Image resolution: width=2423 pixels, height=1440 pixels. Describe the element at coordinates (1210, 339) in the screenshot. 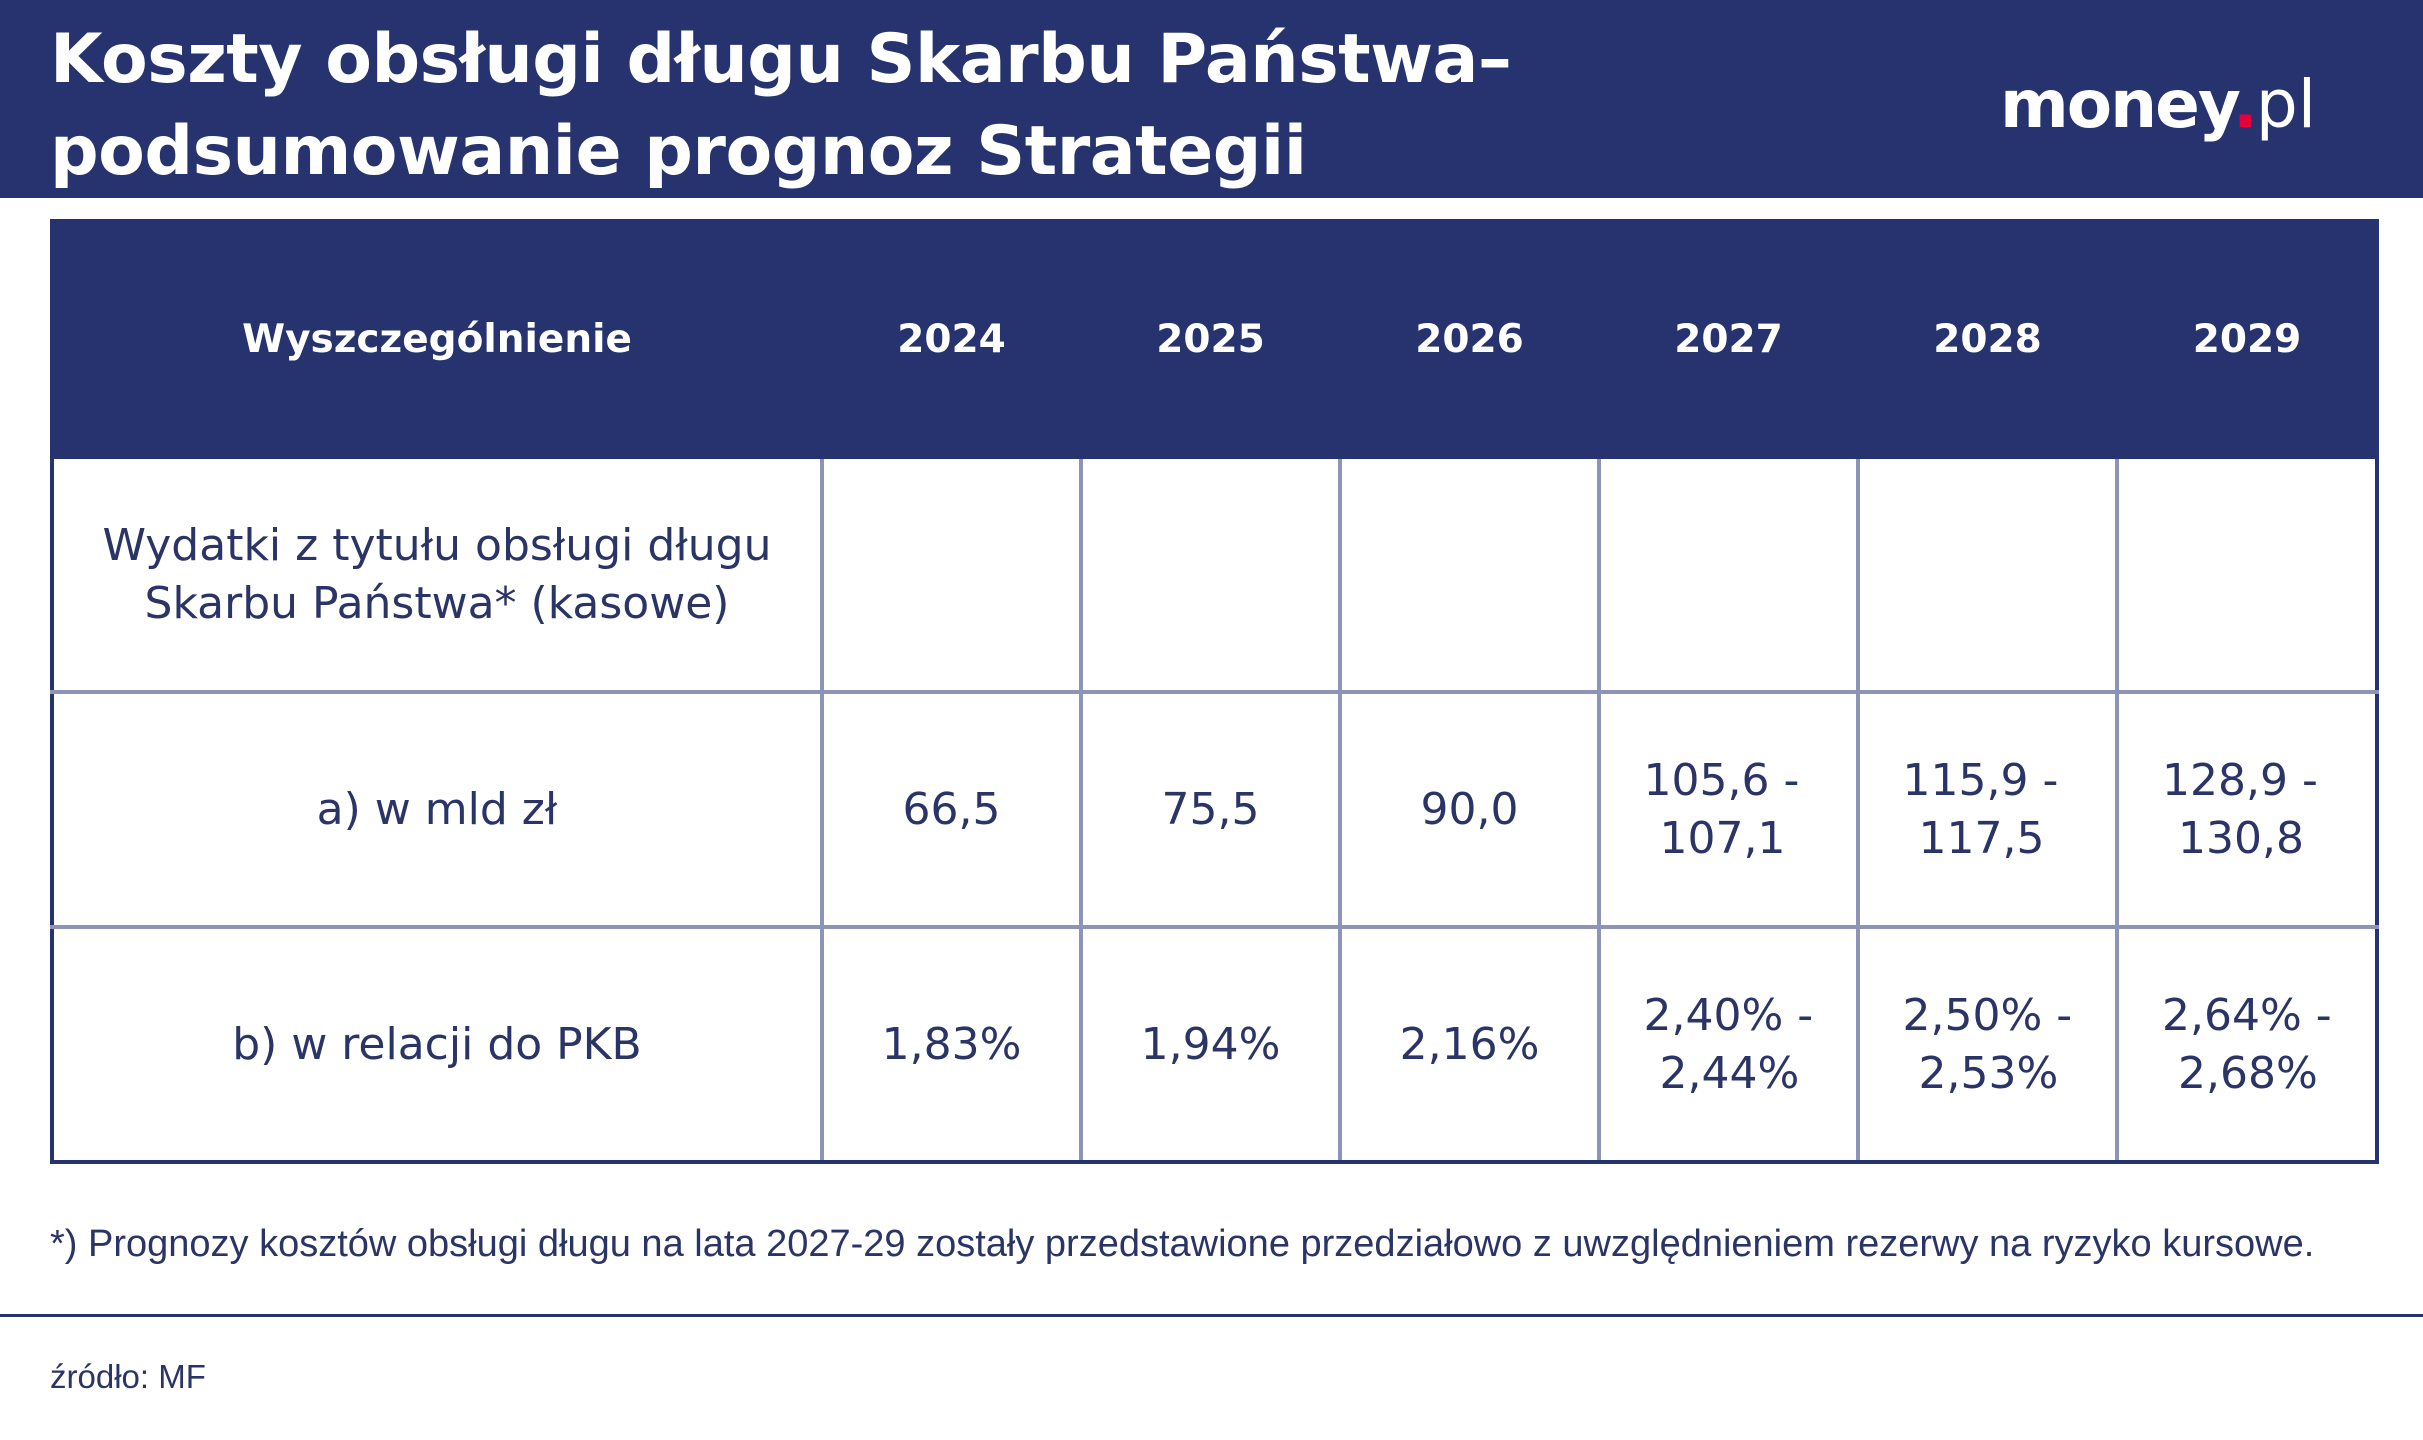

I see `column-header-2025: 2025` at that location.